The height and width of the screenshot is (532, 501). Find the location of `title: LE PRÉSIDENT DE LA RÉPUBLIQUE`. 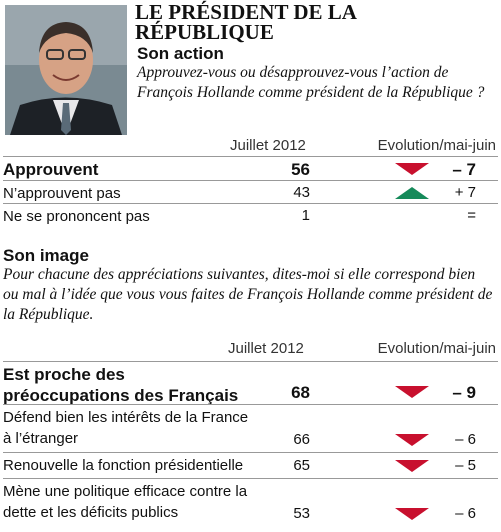

title: LE PRÉSIDENT DE LA RÉPUBLIQUE is located at coordinates (245, 22).